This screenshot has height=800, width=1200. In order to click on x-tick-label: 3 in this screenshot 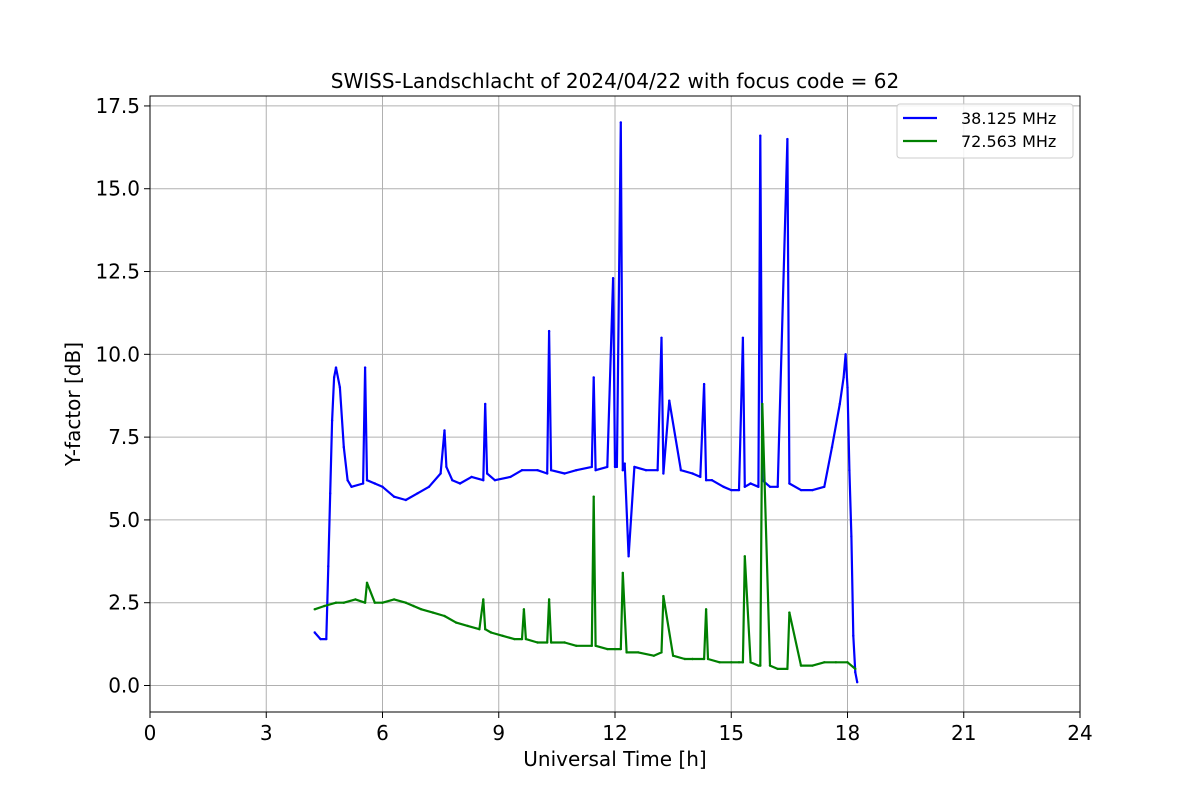, I will do `click(266, 733)`.